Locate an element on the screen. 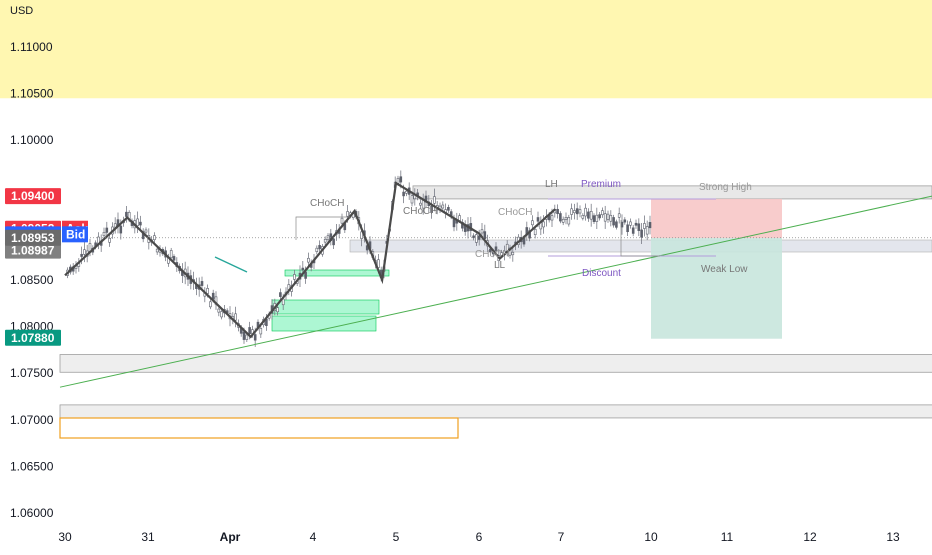 The width and height of the screenshot is (932, 555). annotation-10: Weak Low is located at coordinates (724, 269).